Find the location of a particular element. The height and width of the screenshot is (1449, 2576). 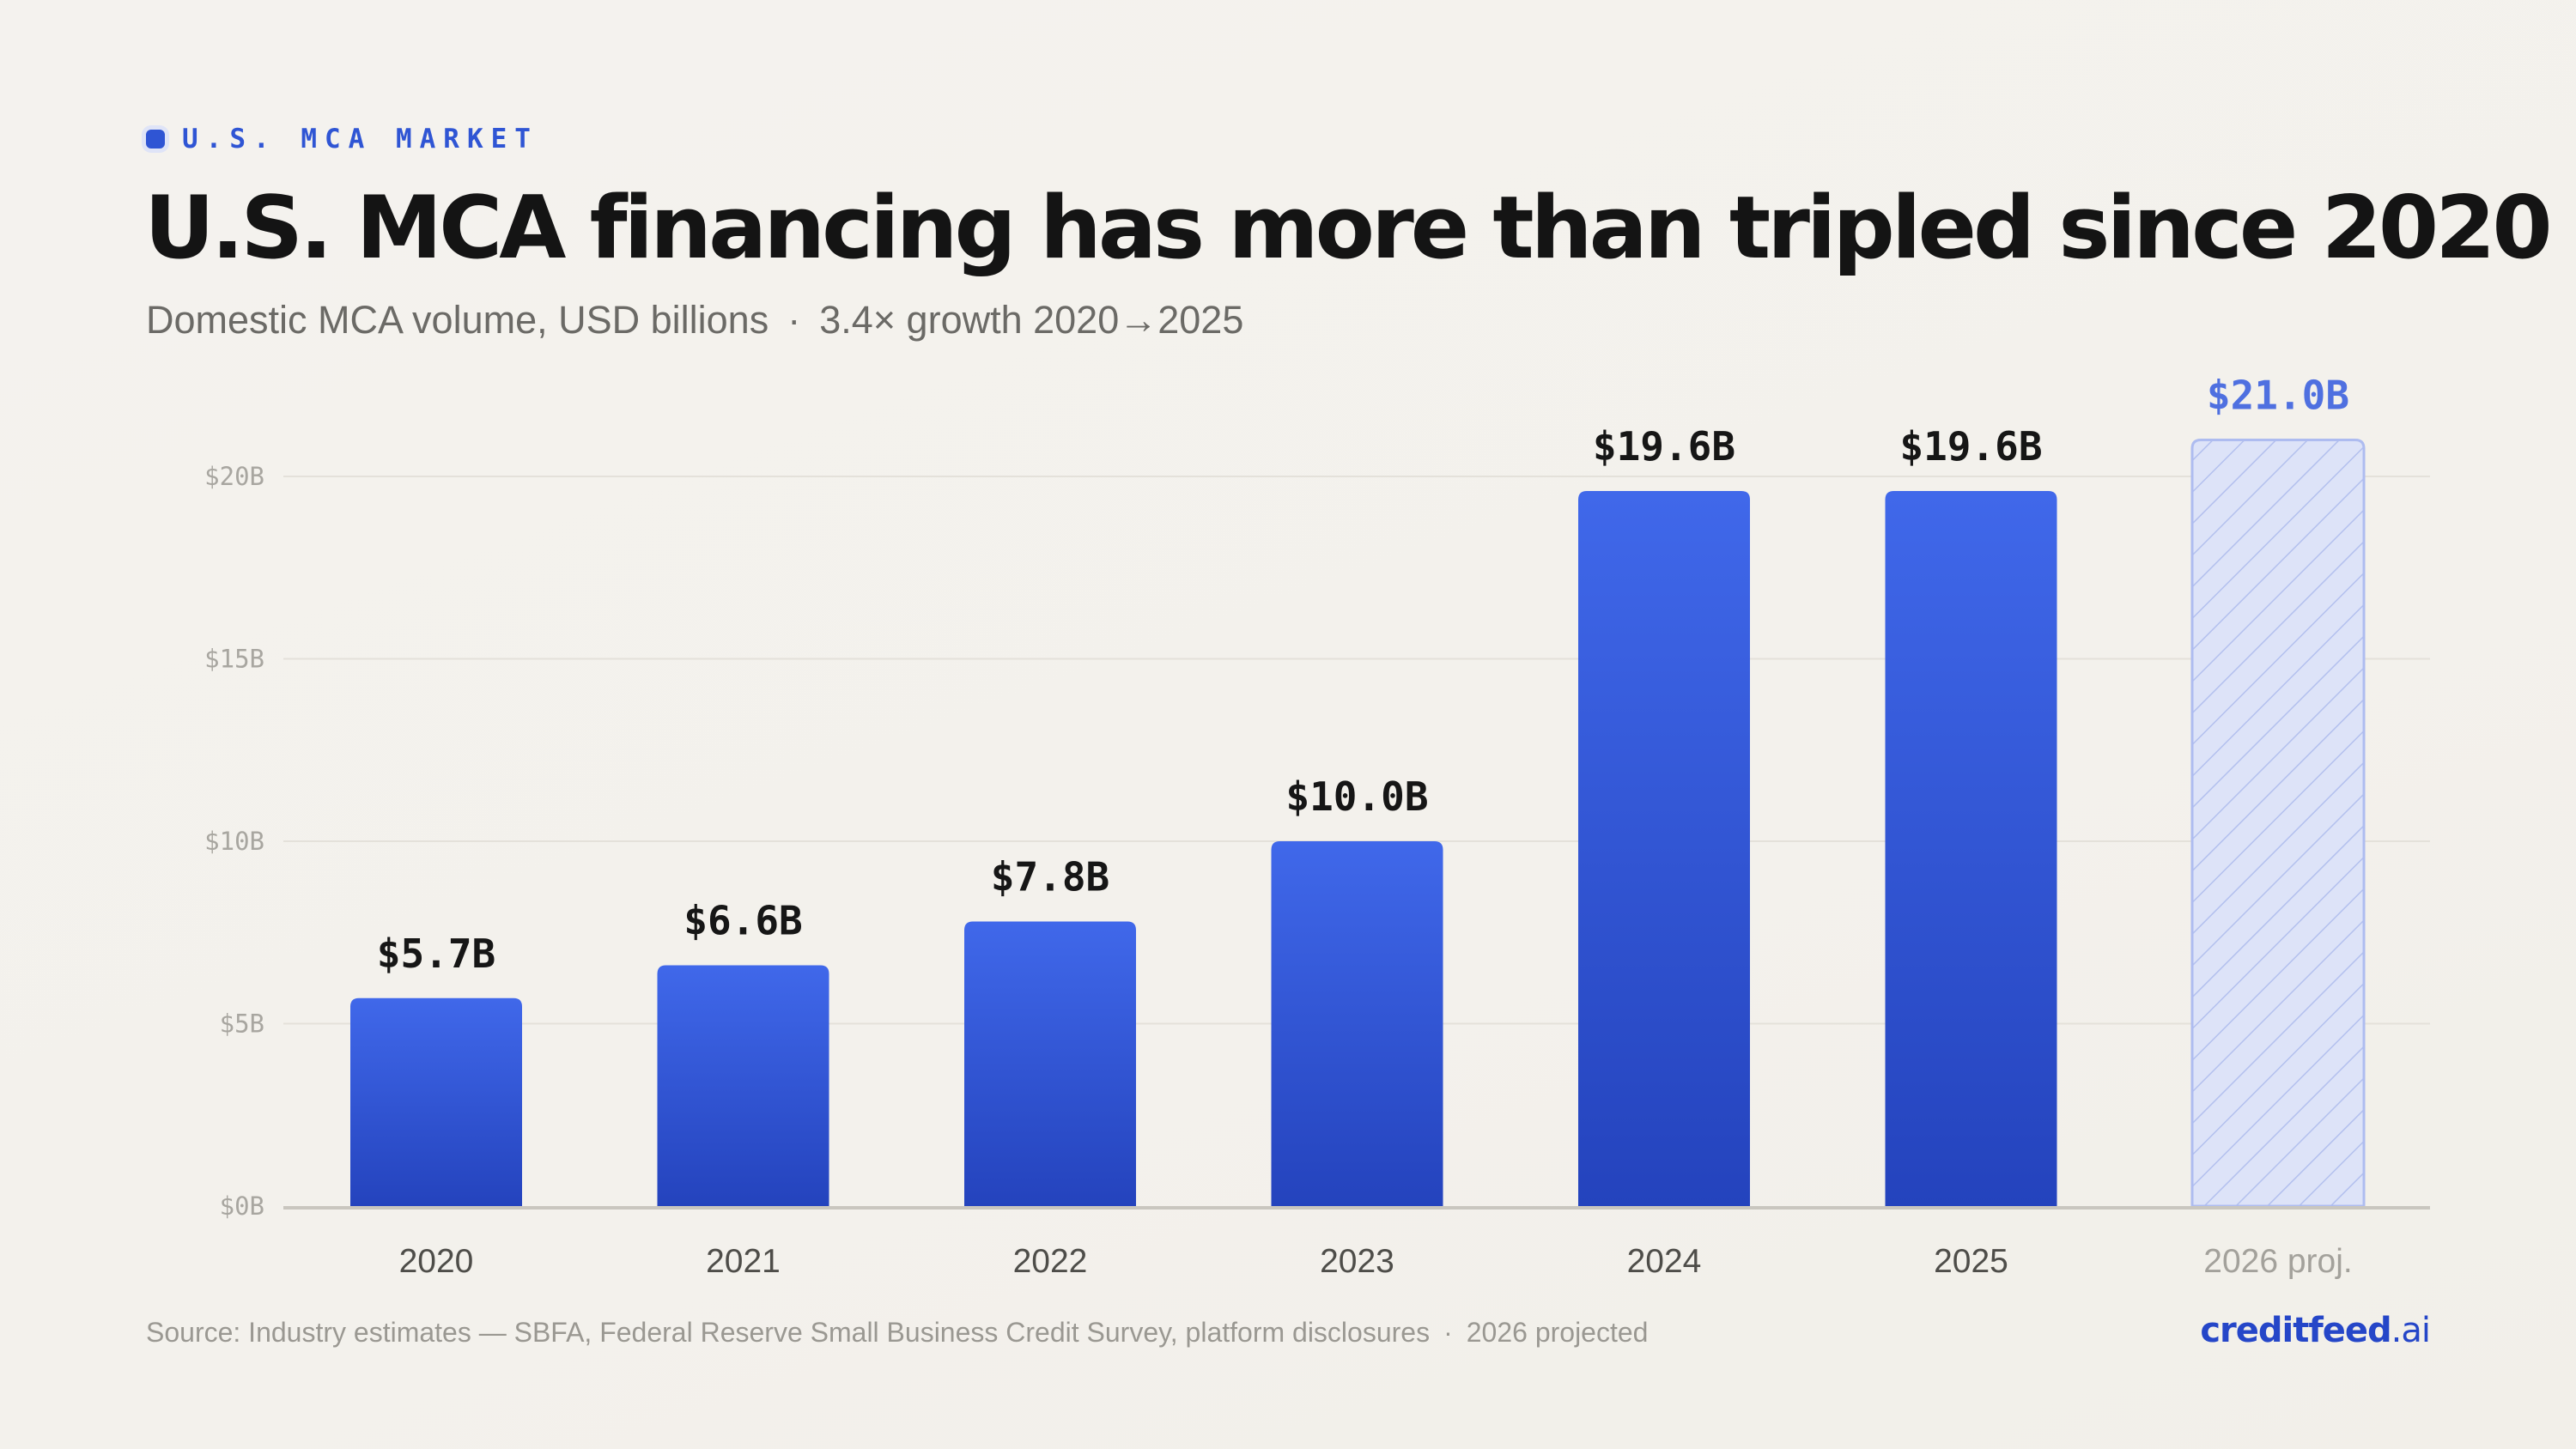

bar-projected is located at coordinates (2278, 823).